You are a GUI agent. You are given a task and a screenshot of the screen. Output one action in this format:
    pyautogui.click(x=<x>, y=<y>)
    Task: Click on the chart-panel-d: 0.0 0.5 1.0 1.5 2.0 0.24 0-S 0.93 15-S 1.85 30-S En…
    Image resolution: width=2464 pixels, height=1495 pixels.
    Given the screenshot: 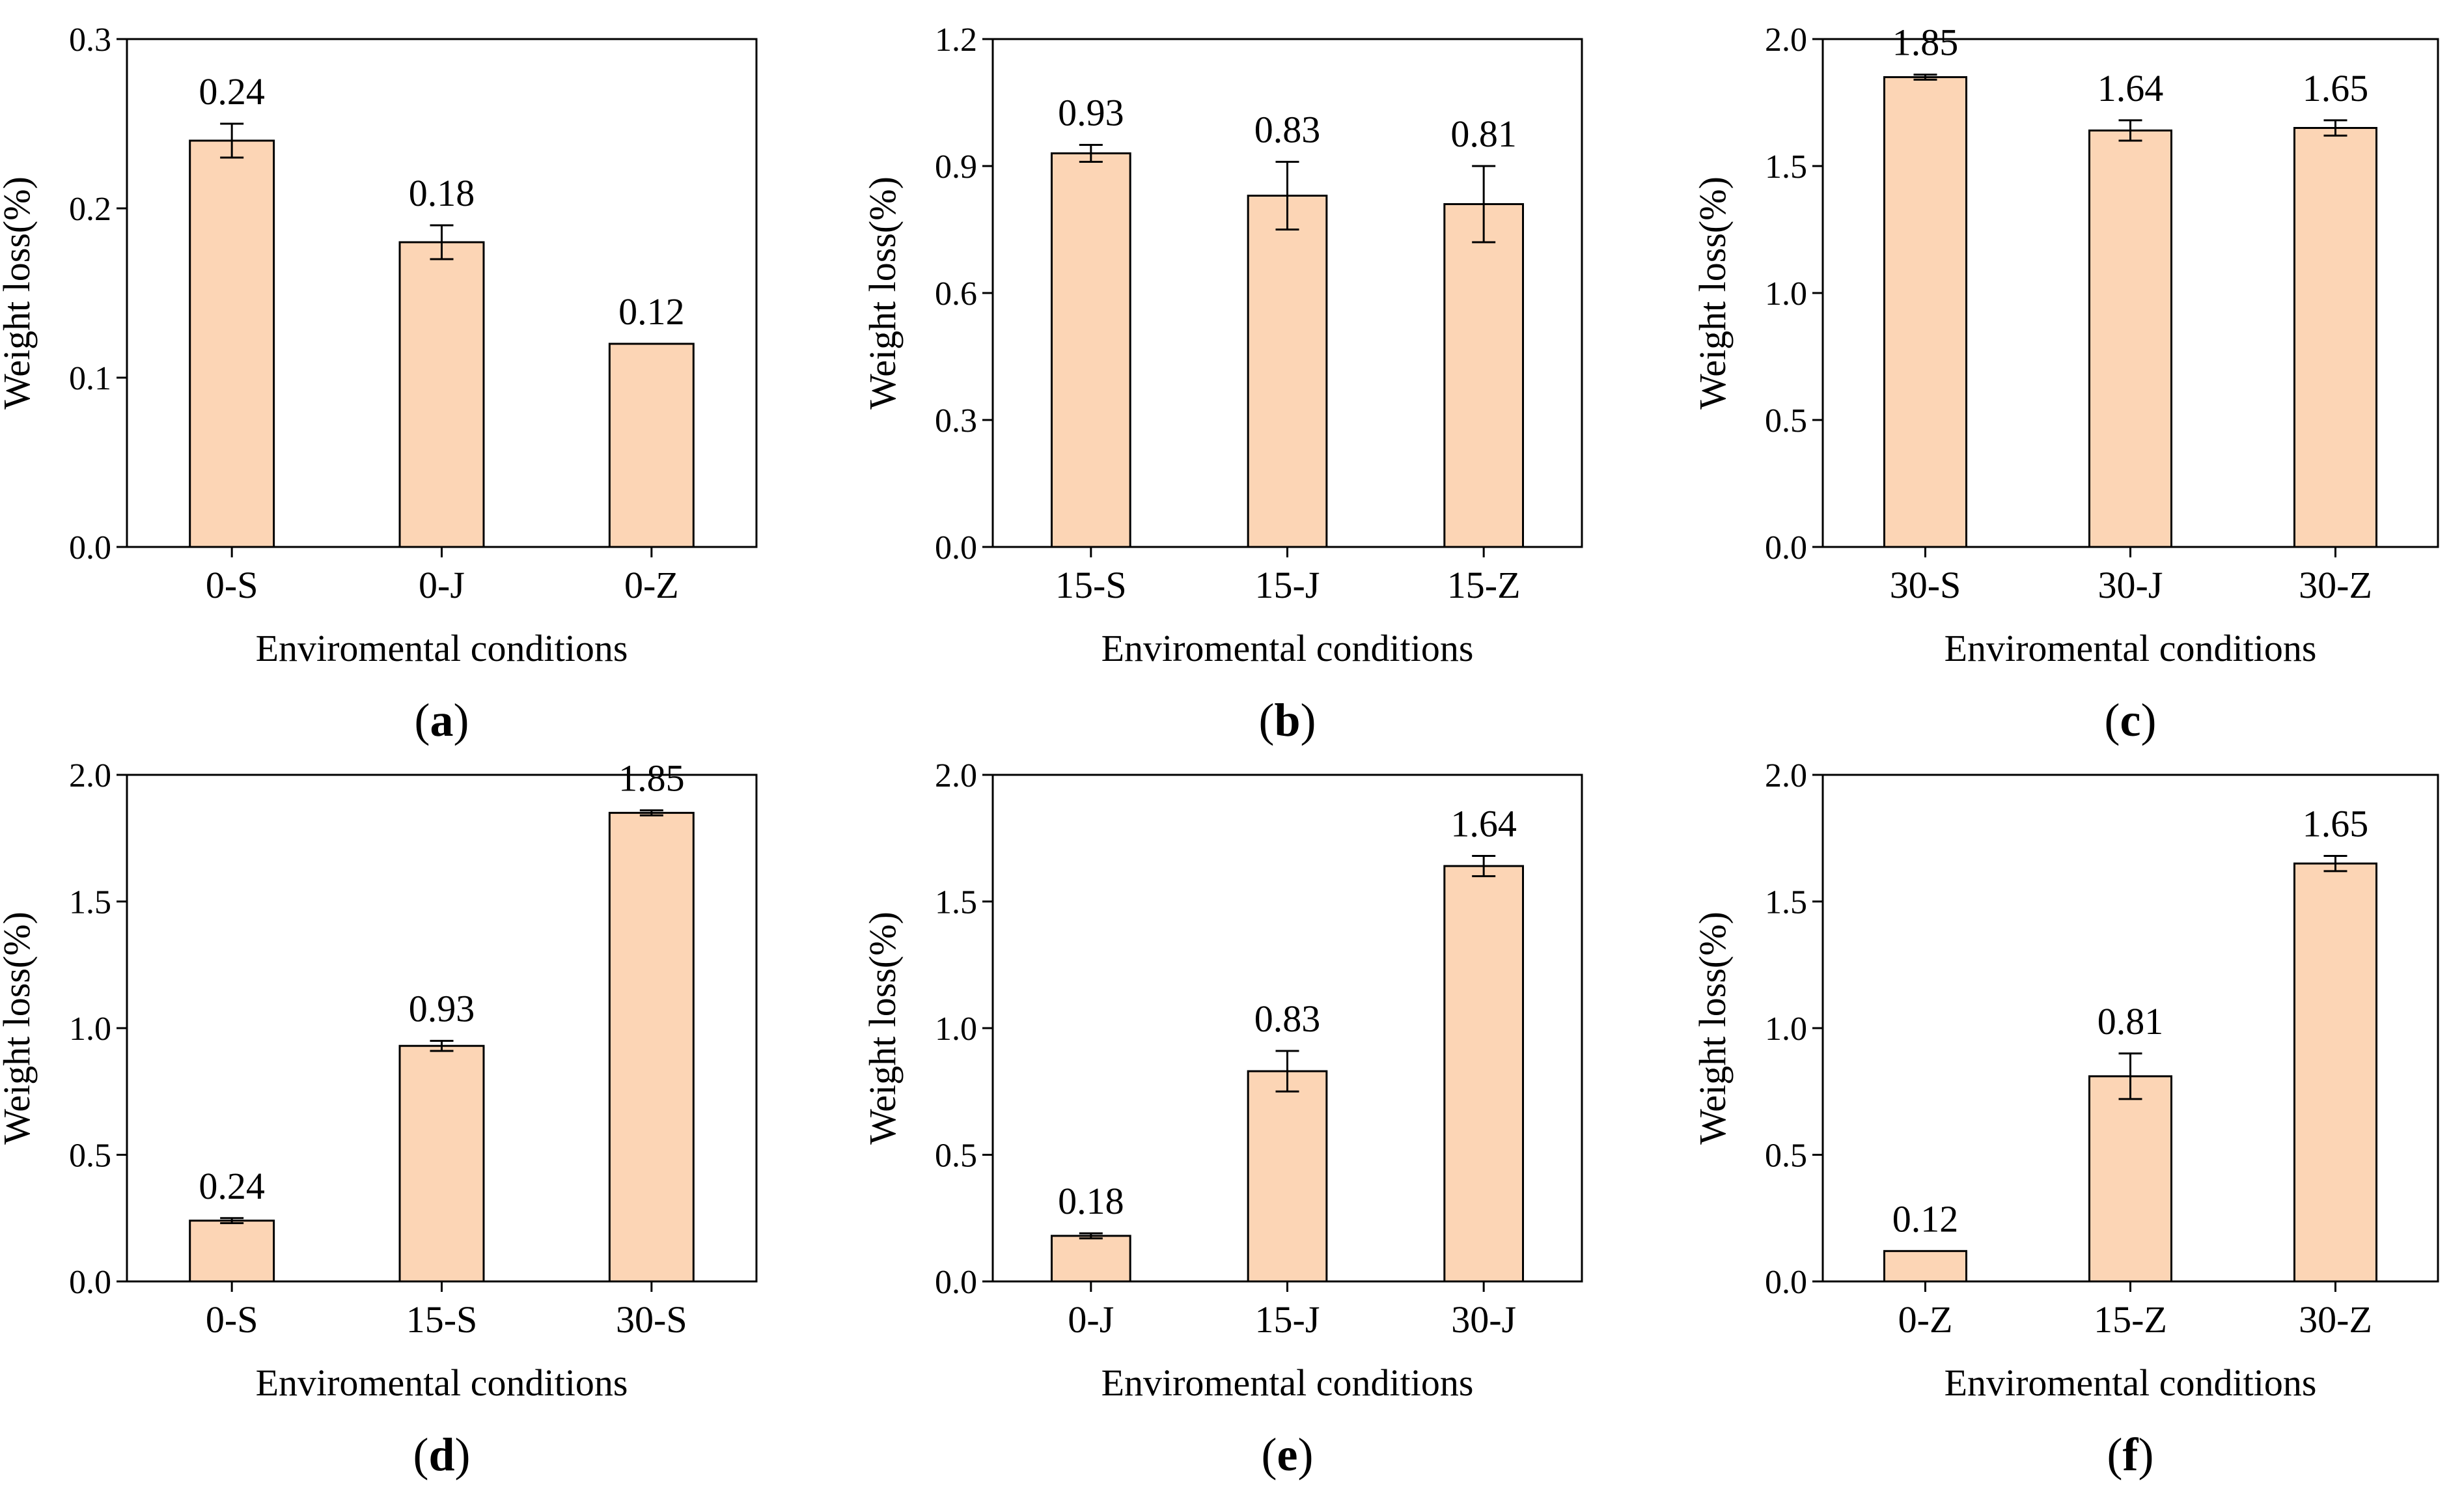 What is the action you would take?
    pyautogui.click(x=379, y=1119)
    